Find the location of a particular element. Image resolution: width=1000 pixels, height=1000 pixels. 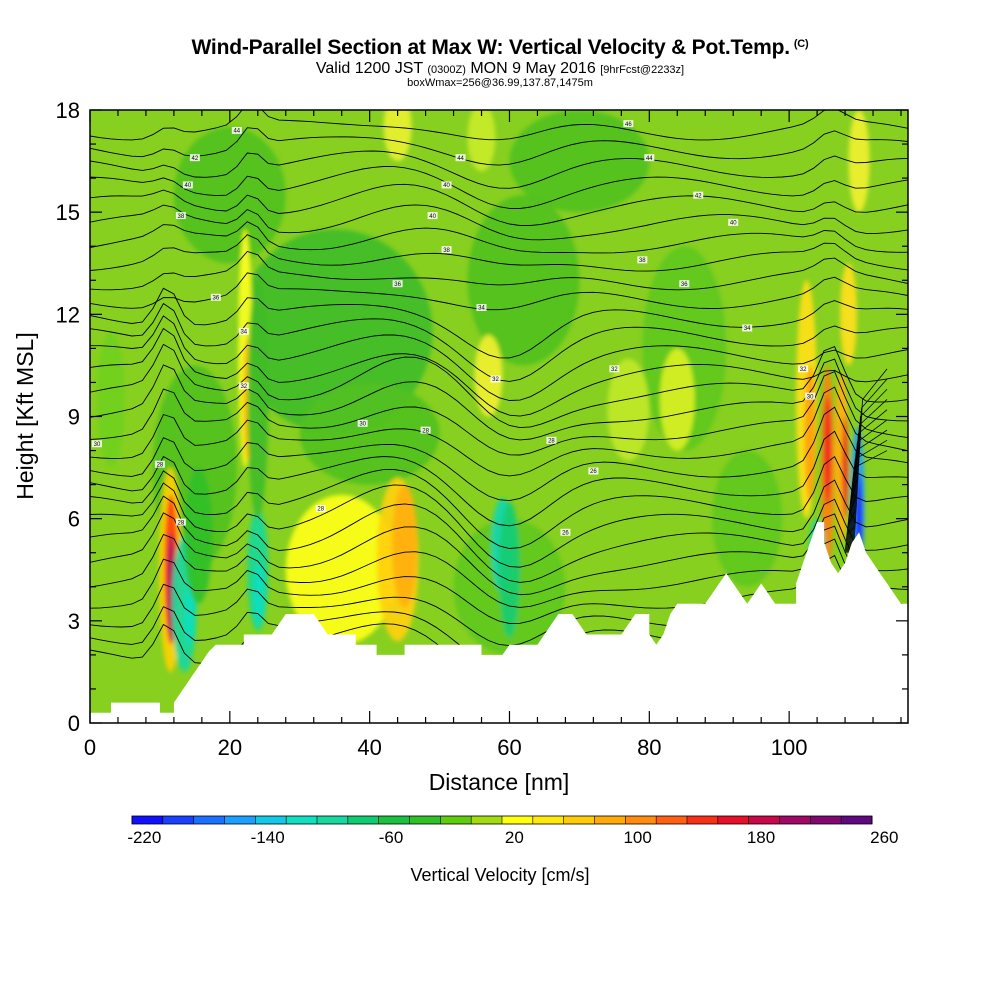

copyright-mark: (C) is located at coordinates (801, 44).